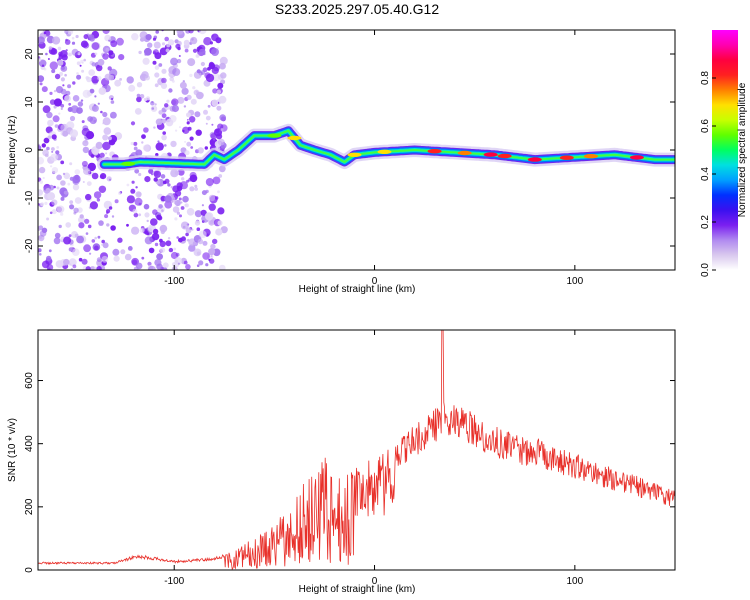 The height and width of the screenshot is (600, 750). What do you see at coordinates (357, 589) in the screenshot?
I see `snr-xlabel: Height of straight line (km)` at bounding box center [357, 589].